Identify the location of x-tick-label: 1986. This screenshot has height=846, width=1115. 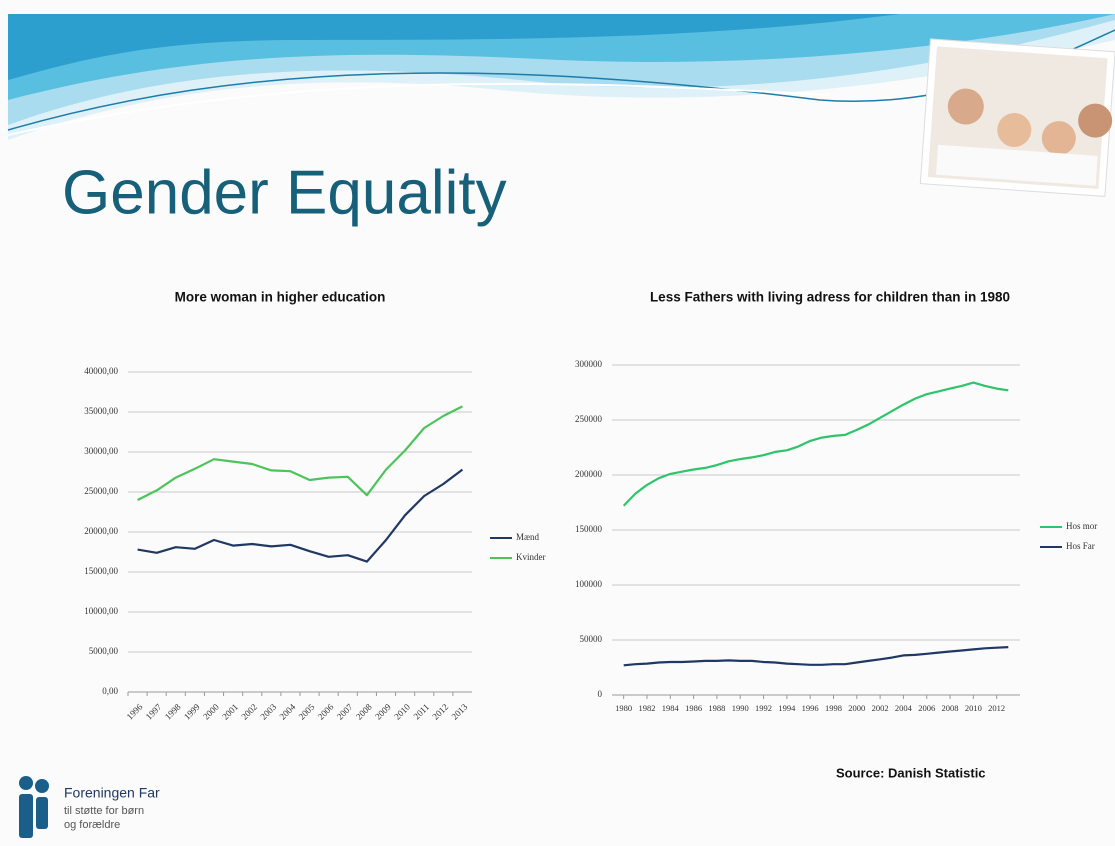
(693, 708).